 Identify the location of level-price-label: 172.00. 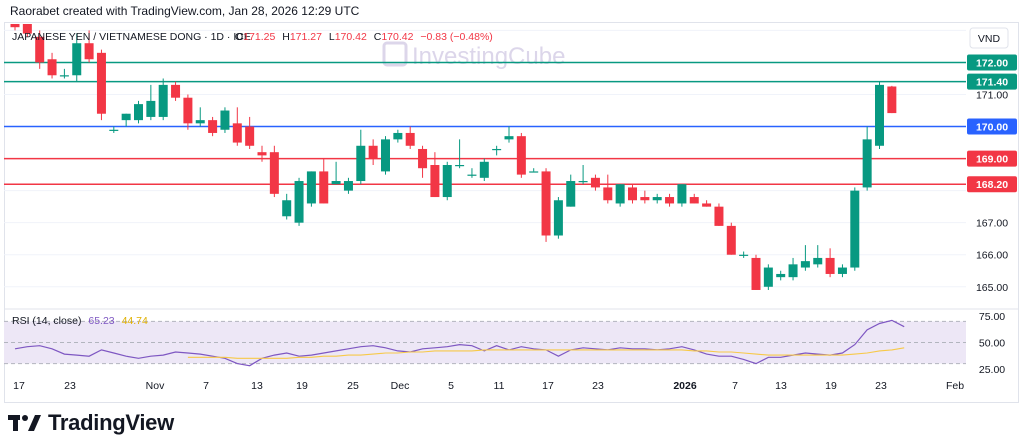
(992, 63).